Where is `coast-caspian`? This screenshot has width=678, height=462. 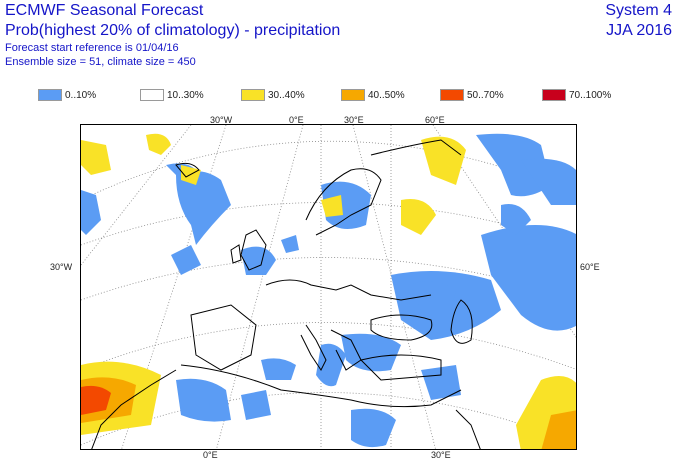 coast-caspian is located at coordinates (461, 321).